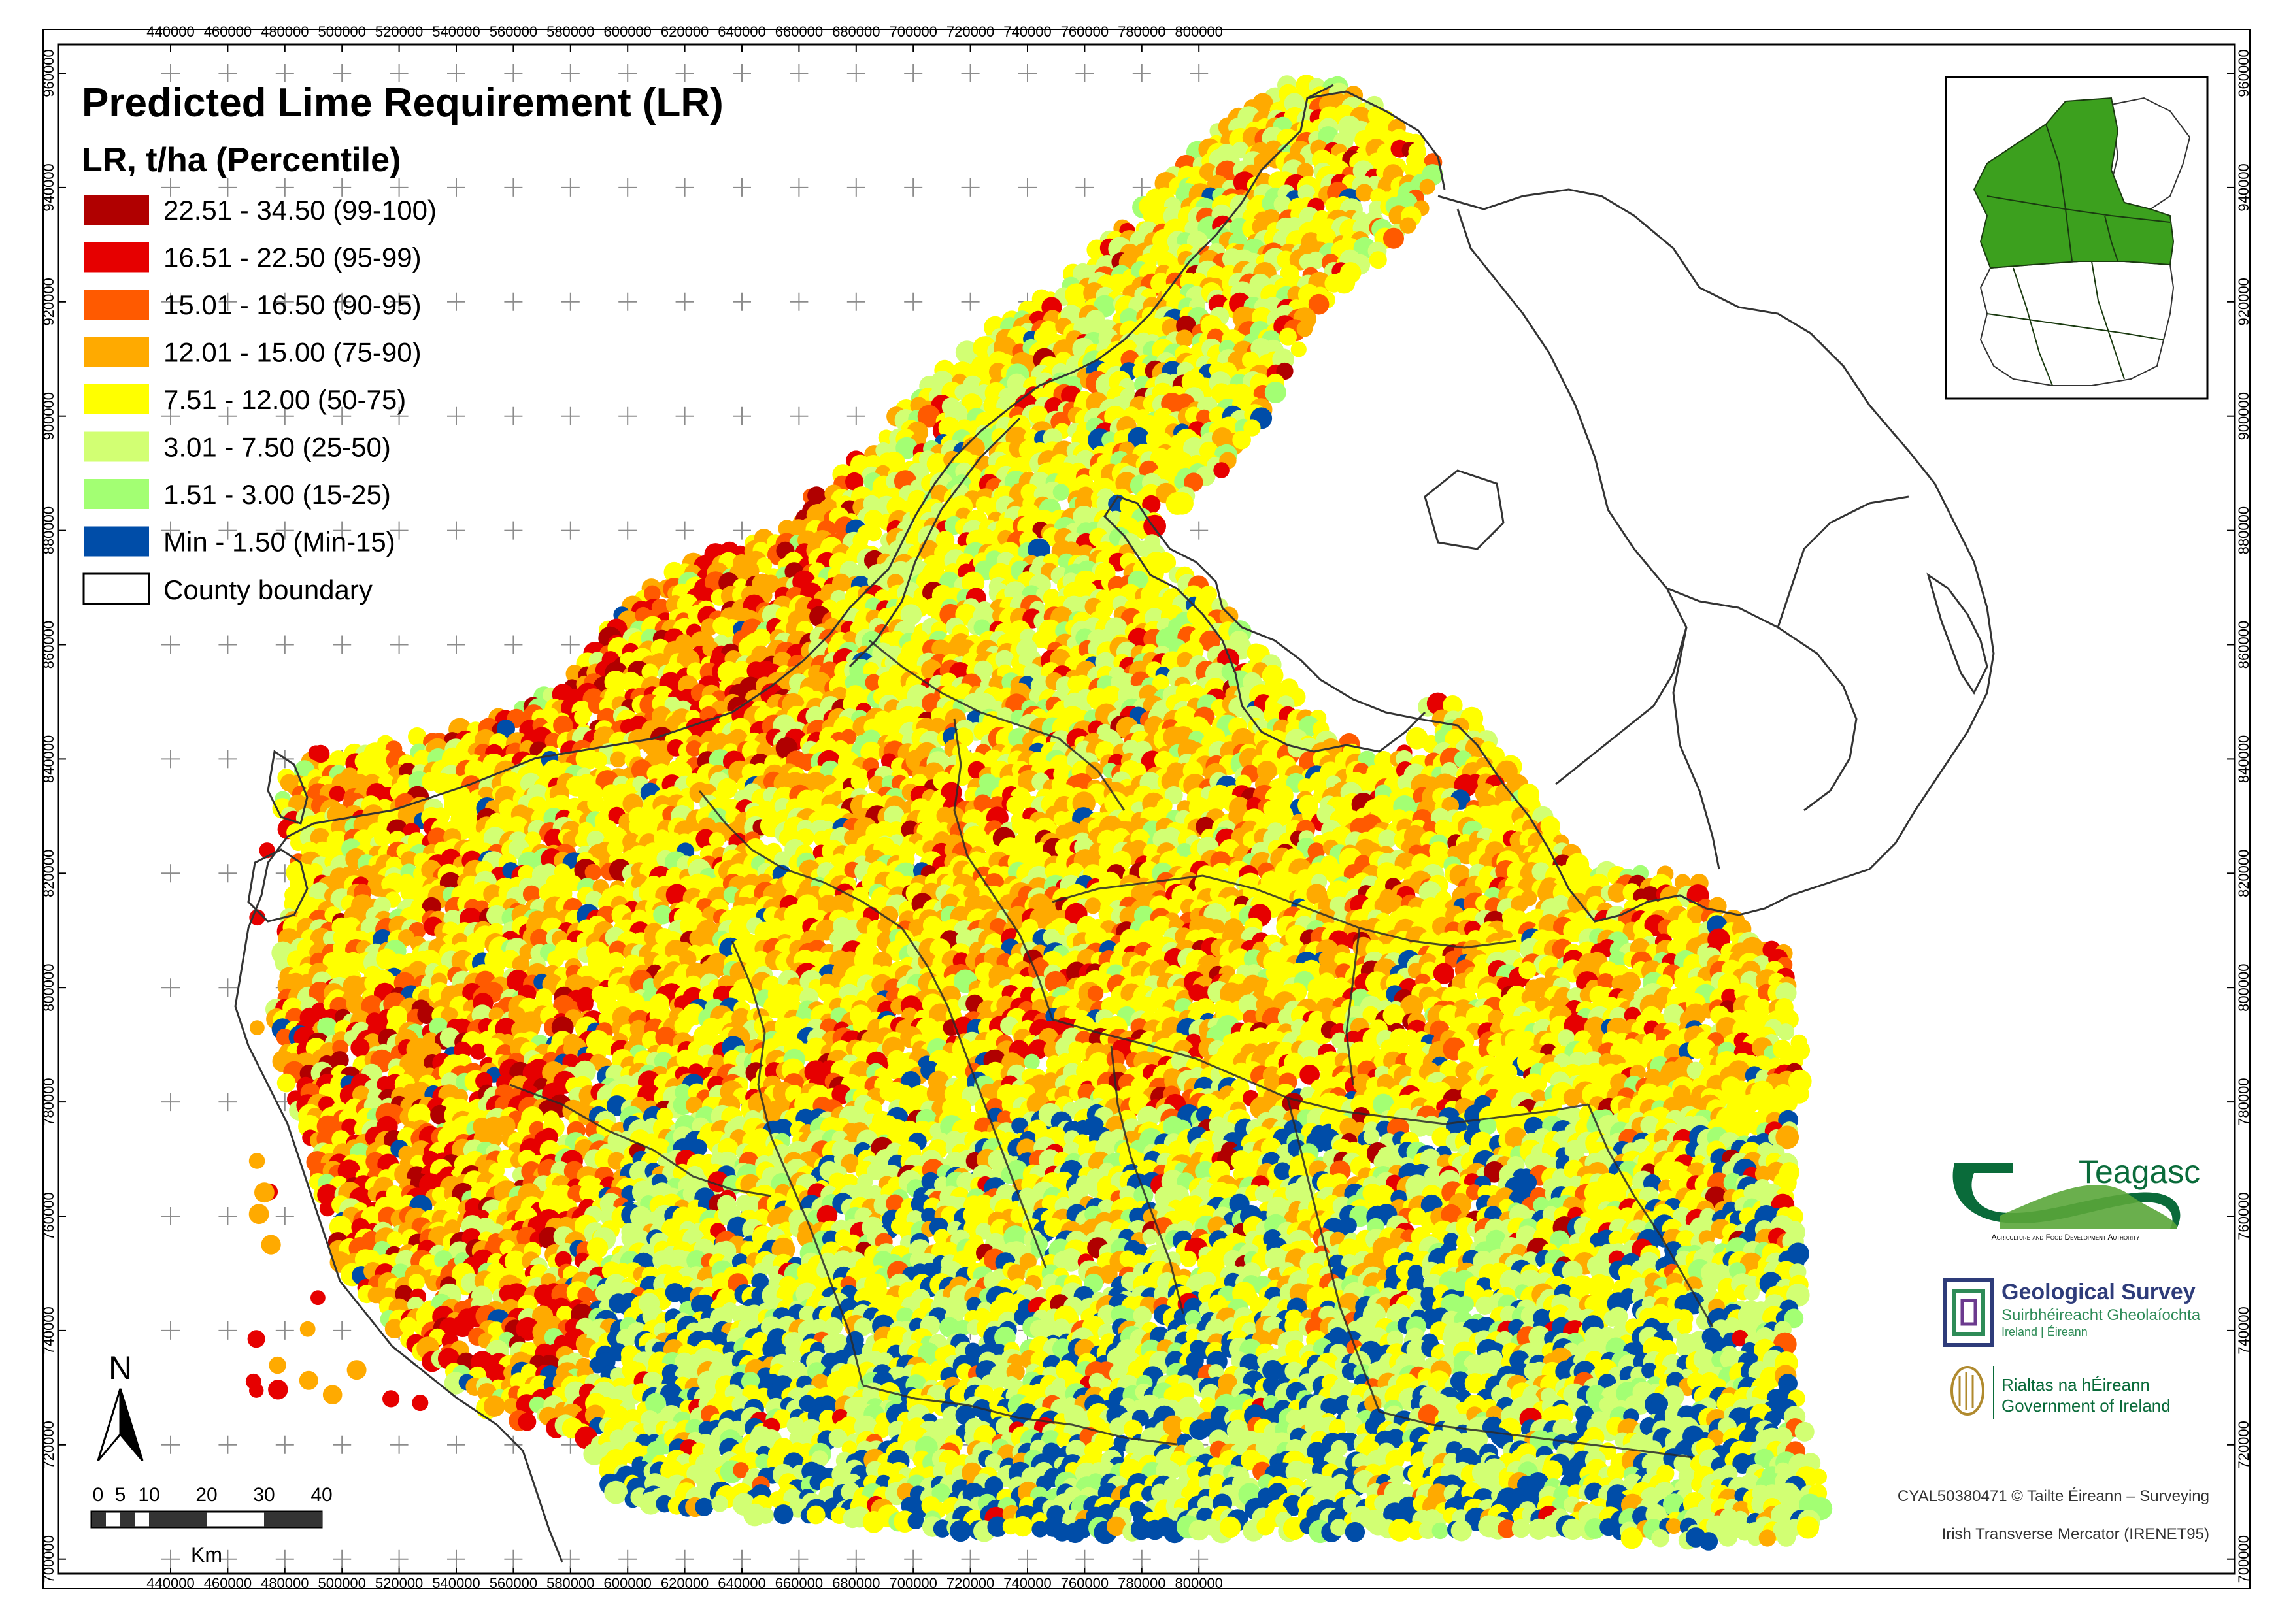 This screenshot has height=1624, width=2293. What do you see at coordinates (228, 32) in the screenshot?
I see `x-tick-label-top: 460000` at bounding box center [228, 32].